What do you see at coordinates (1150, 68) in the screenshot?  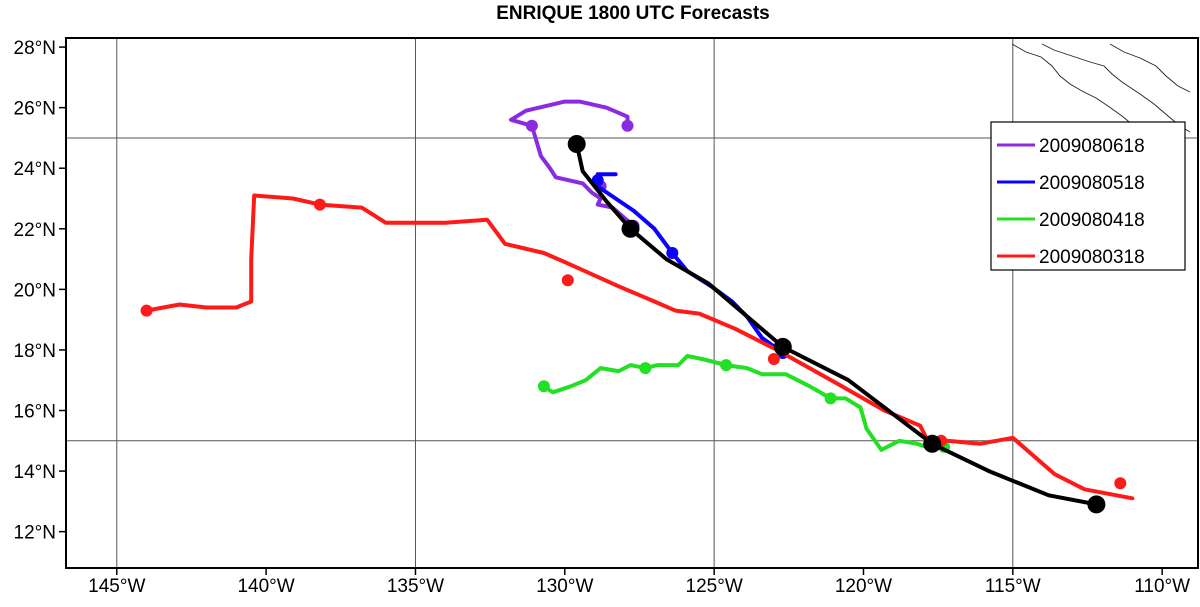 I see `coastline-mainland` at bounding box center [1150, 68].